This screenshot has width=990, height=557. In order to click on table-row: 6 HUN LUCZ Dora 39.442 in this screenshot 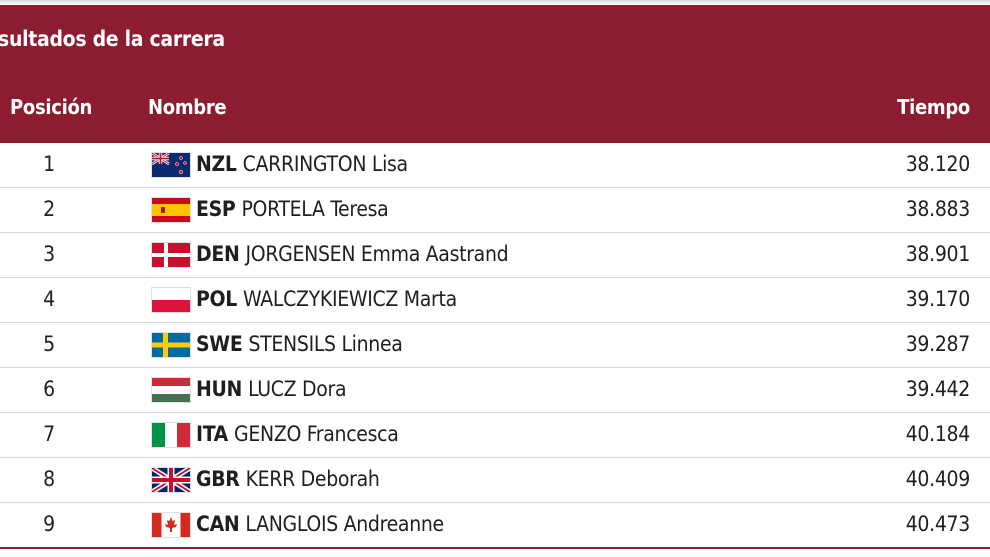, I will do `click(495, 390)`.